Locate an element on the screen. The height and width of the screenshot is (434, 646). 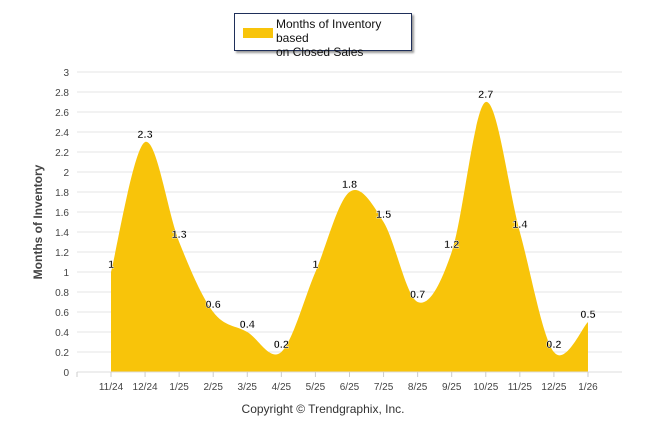
data-label: 2.3 is located at coordinates (144, 135).